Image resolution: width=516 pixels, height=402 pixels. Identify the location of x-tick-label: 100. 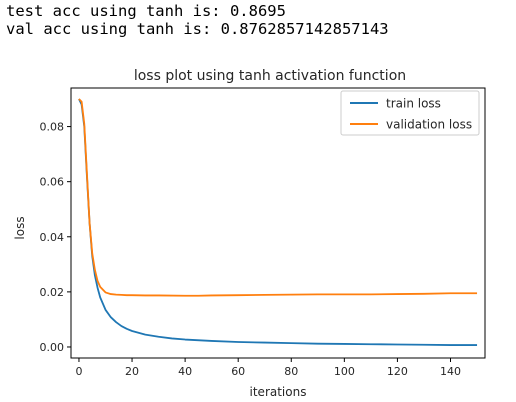
(344, 371).